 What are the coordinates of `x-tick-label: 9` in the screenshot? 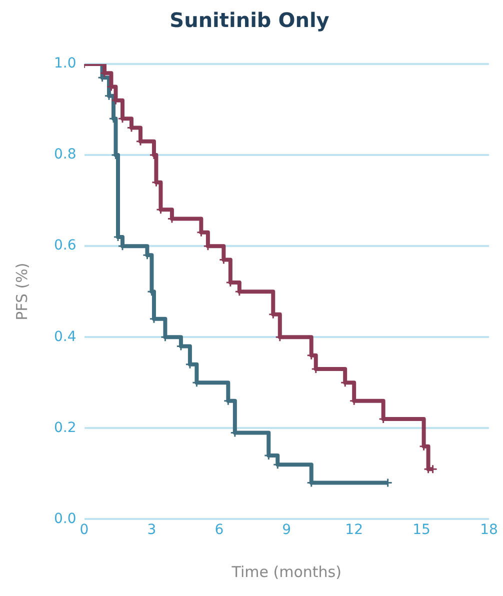 It's located at (287, 530).